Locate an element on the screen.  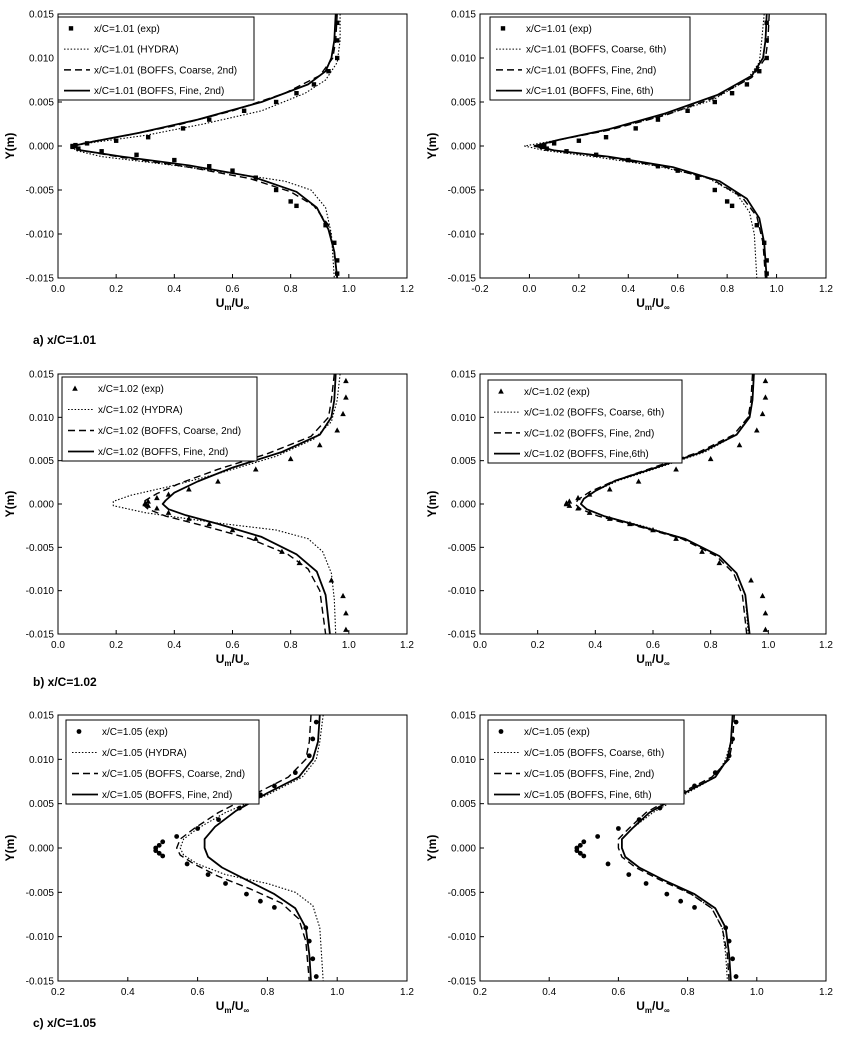
legend-label: x/C=1.05 (exp) is located at coordinates (557, 732).